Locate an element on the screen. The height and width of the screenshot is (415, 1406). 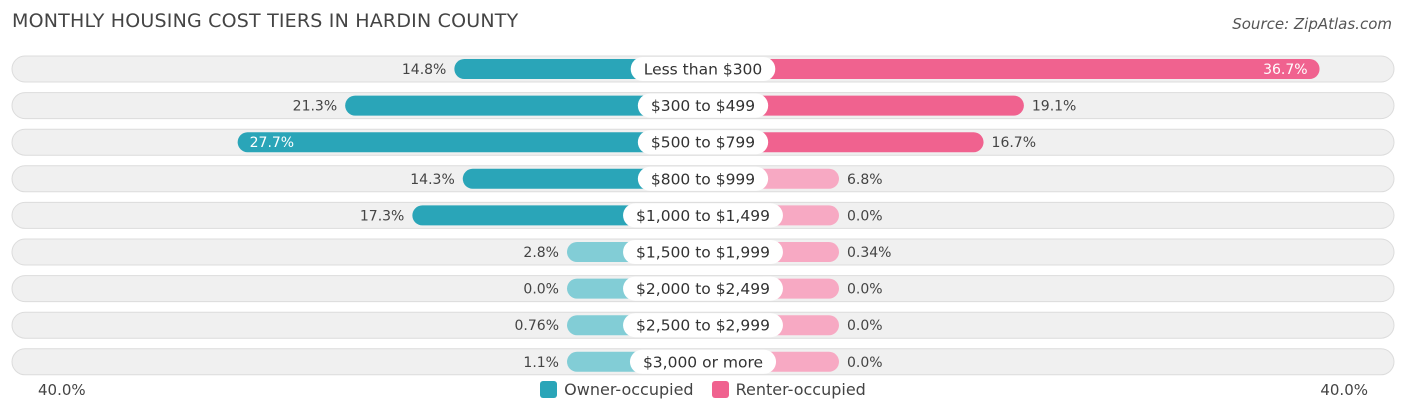
legend: Owner-occupied Renter-occupied is located at coordinates (703, 389).